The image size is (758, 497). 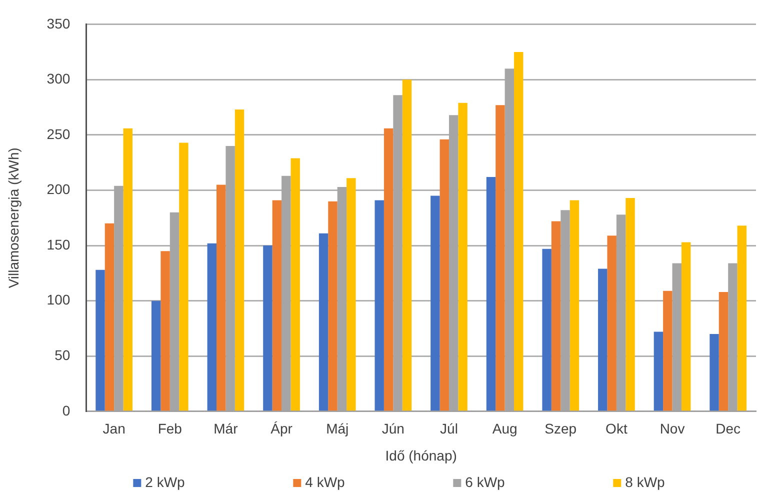 I want to click on x-tick-label: Okt, so click(x=617, y=428).